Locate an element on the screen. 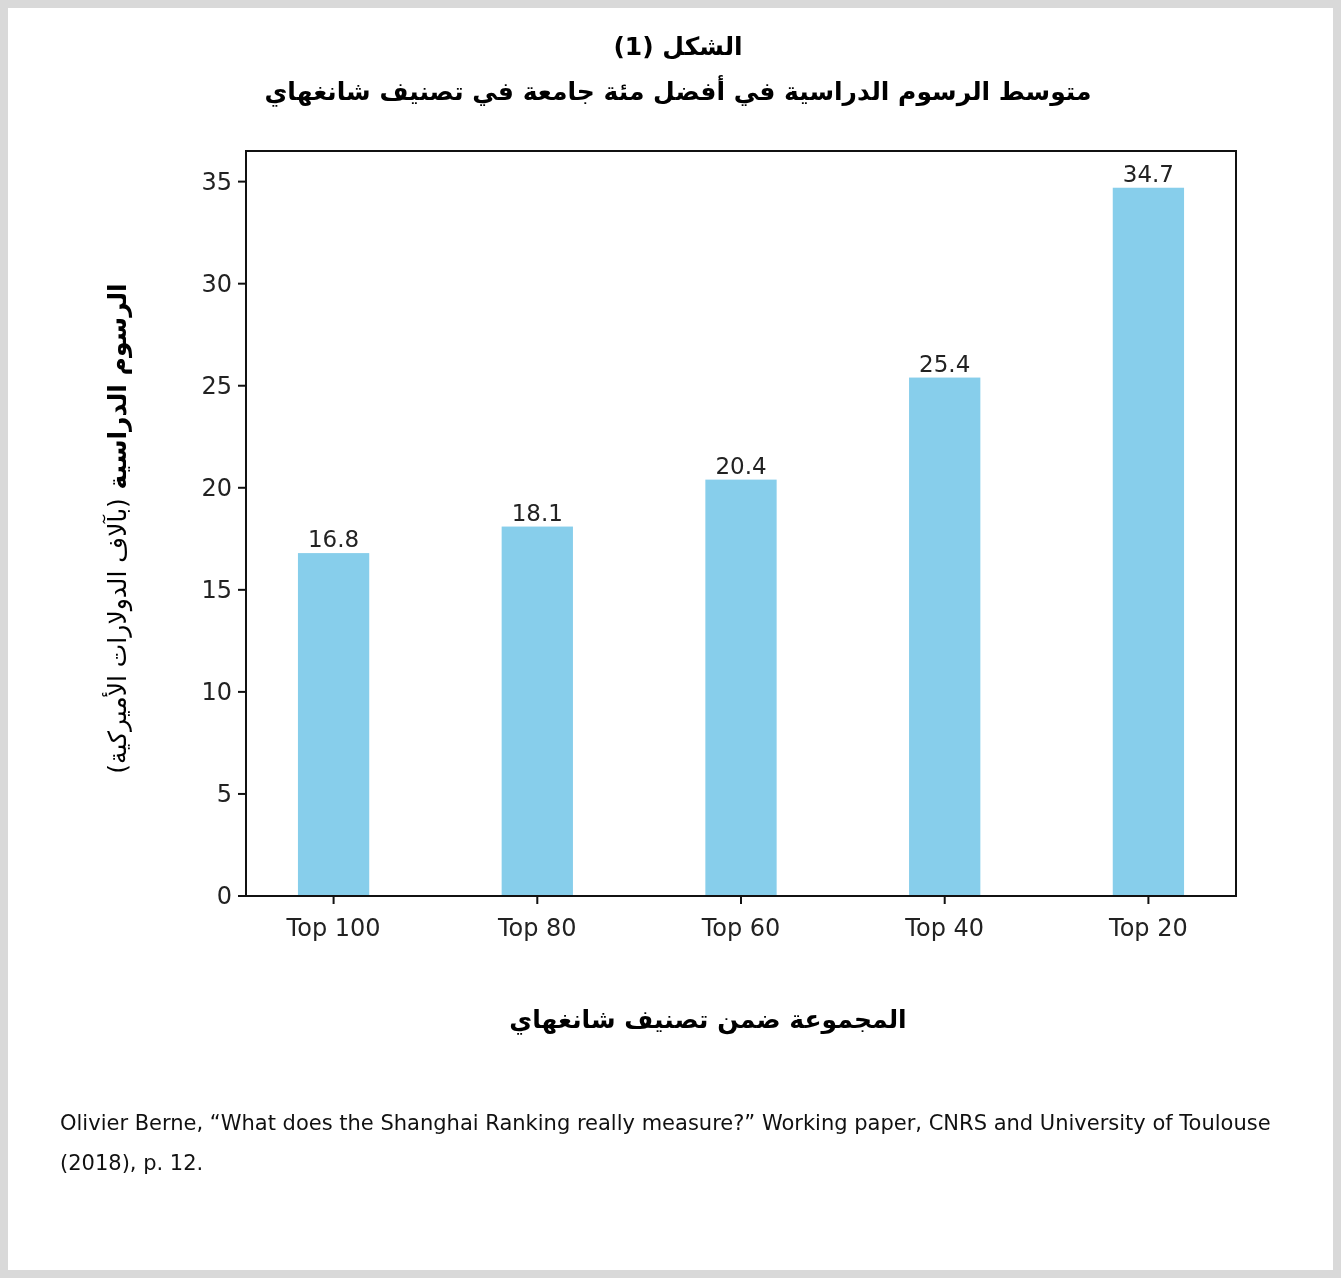  data-label: 34.7 is located at coordinates (1148, 173).